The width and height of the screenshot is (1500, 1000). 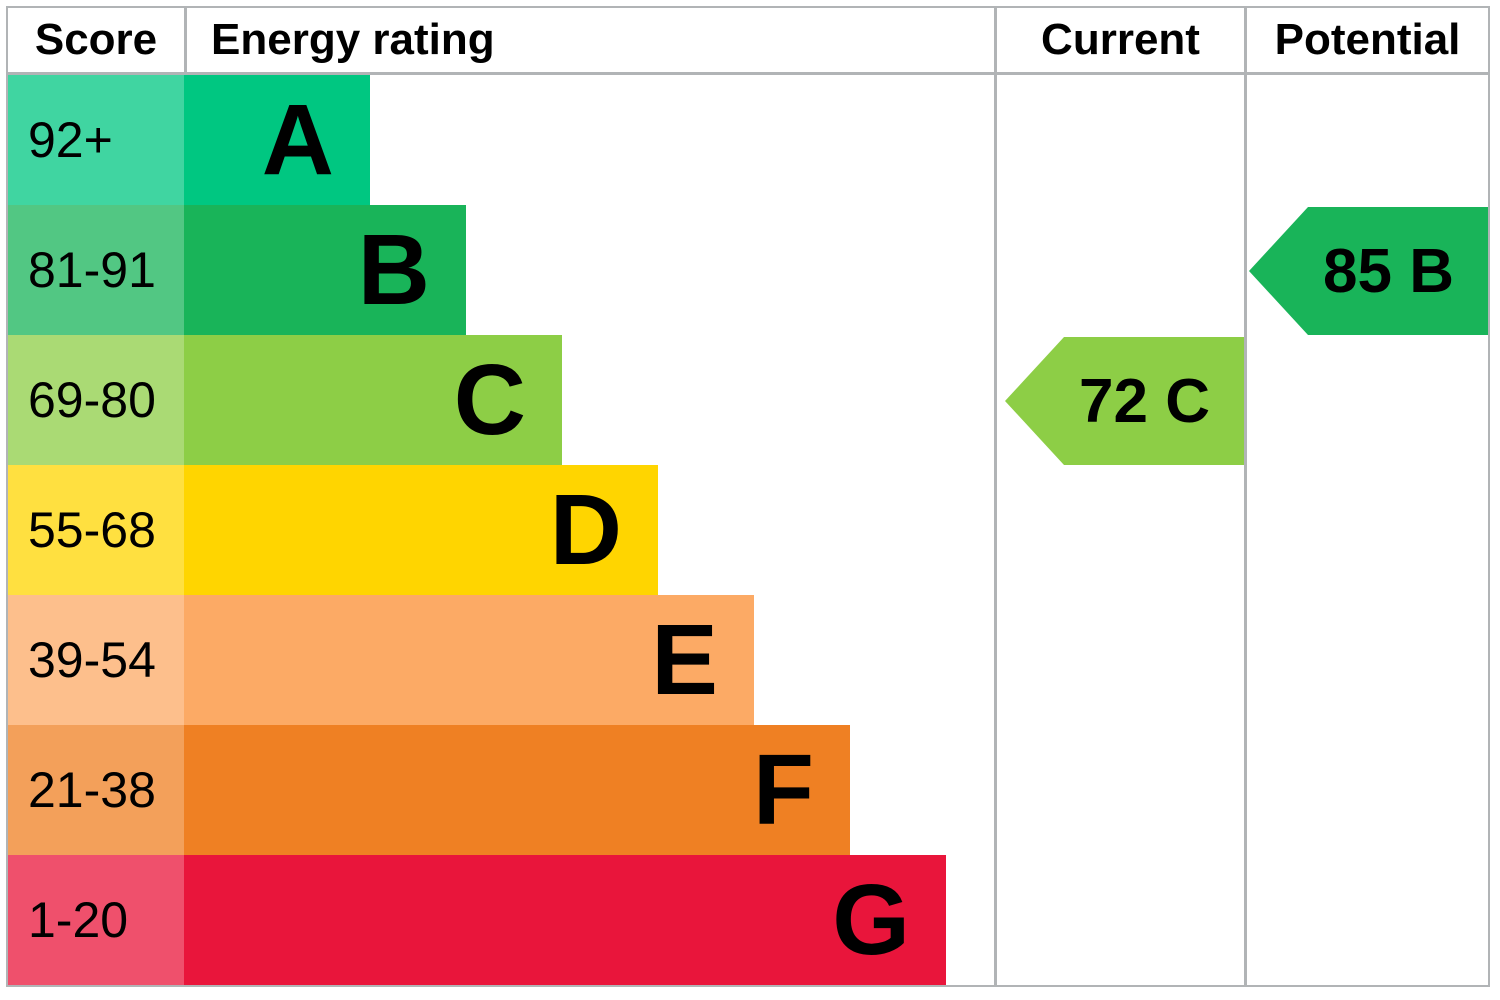 What do you see at coordinates (96, 39) in the screenshot?
I see `score-column-header: Score` at bounding box center [96, 39].